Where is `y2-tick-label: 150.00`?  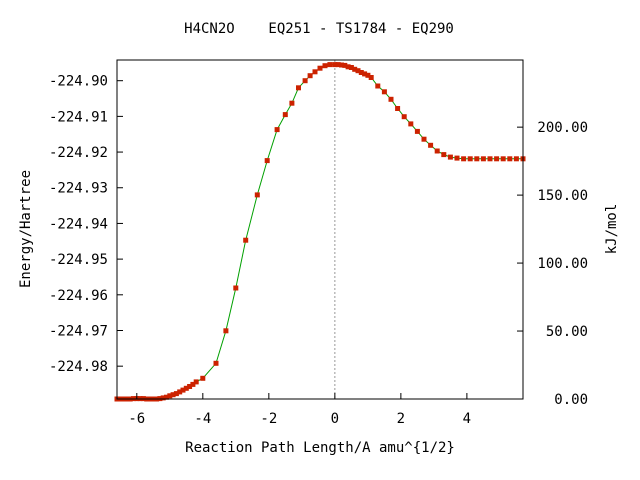 y2-tick-label: 150.00 is located at coordinates (562, 196).